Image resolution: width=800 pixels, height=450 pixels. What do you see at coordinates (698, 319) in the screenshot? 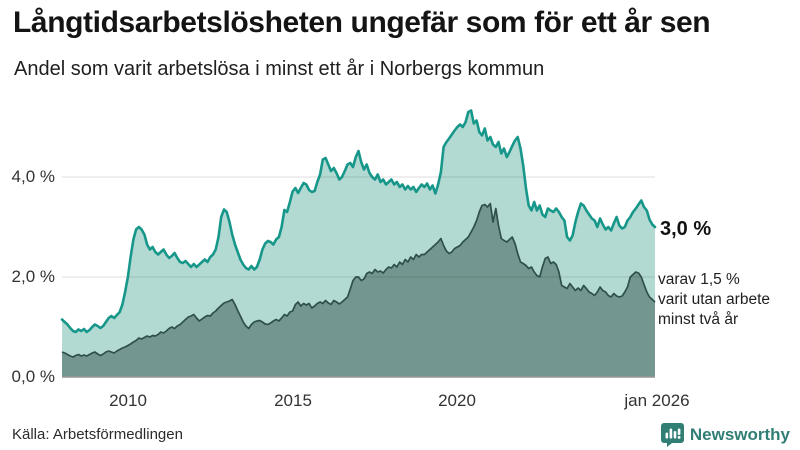
I see `annotation-line-3: minst två år` at bounding box center [698, 319].